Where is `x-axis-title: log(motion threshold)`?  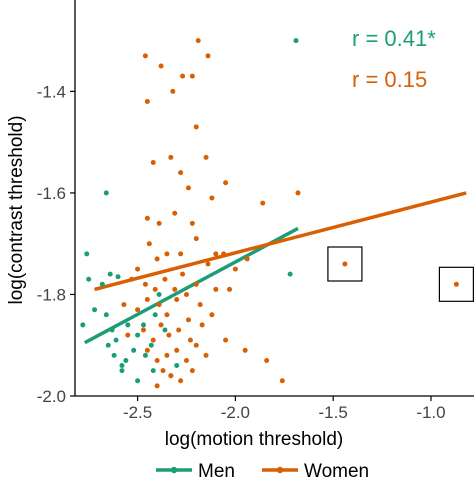 x-axis-title: log(motion threshold) is located at coordinates (254, 439).